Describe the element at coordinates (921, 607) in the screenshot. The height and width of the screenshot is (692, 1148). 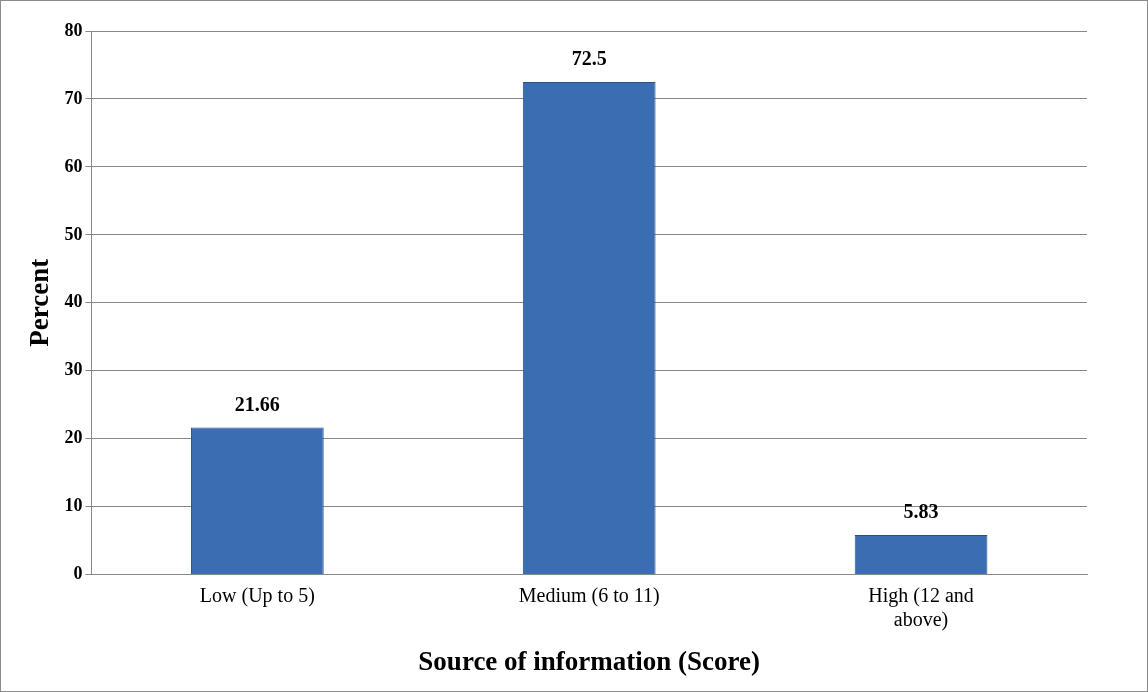
I see `x-tick-label: High (12 and above)` at that location.